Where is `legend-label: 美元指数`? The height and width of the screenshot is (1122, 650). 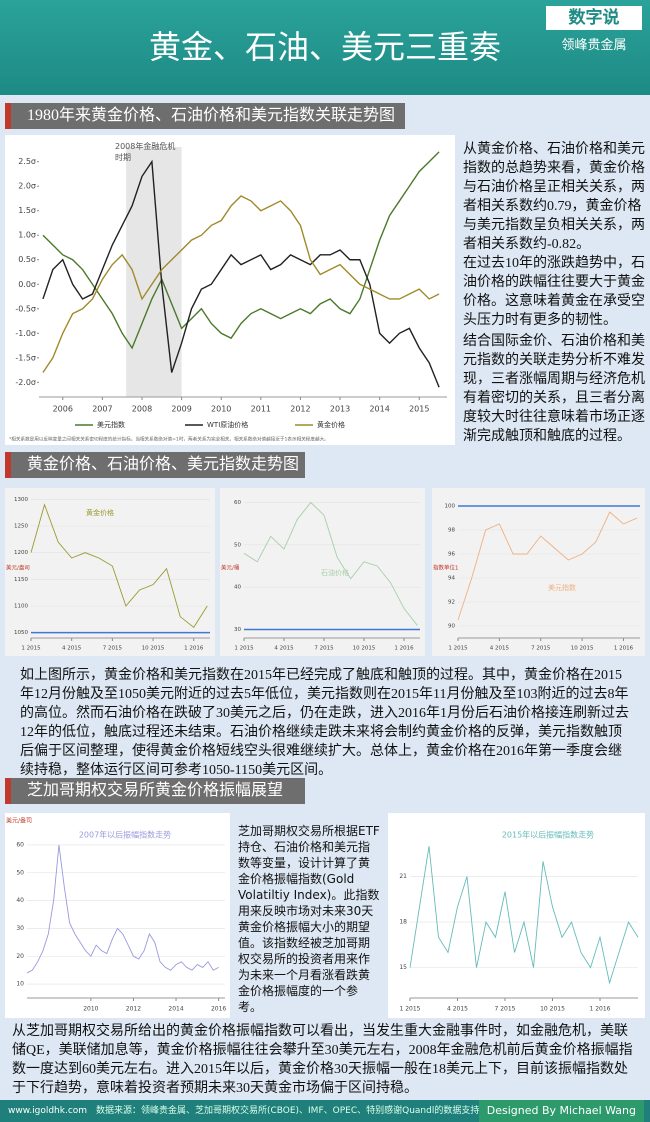
legend-label: 美元指数 is located at coordinates (111, 424).